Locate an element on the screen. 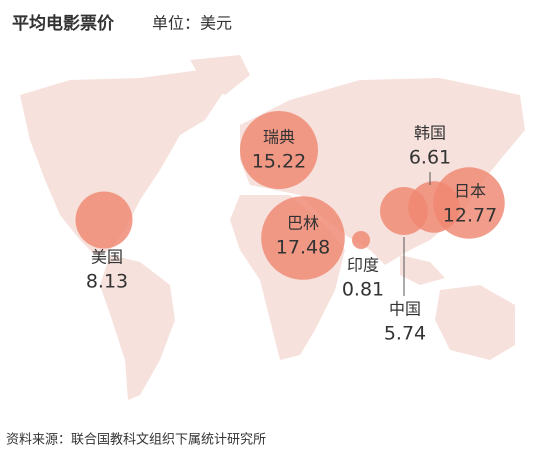 This screenshot has height=464, width=537. unit-label: 单位：美元 is located at coordinates (192, 23).